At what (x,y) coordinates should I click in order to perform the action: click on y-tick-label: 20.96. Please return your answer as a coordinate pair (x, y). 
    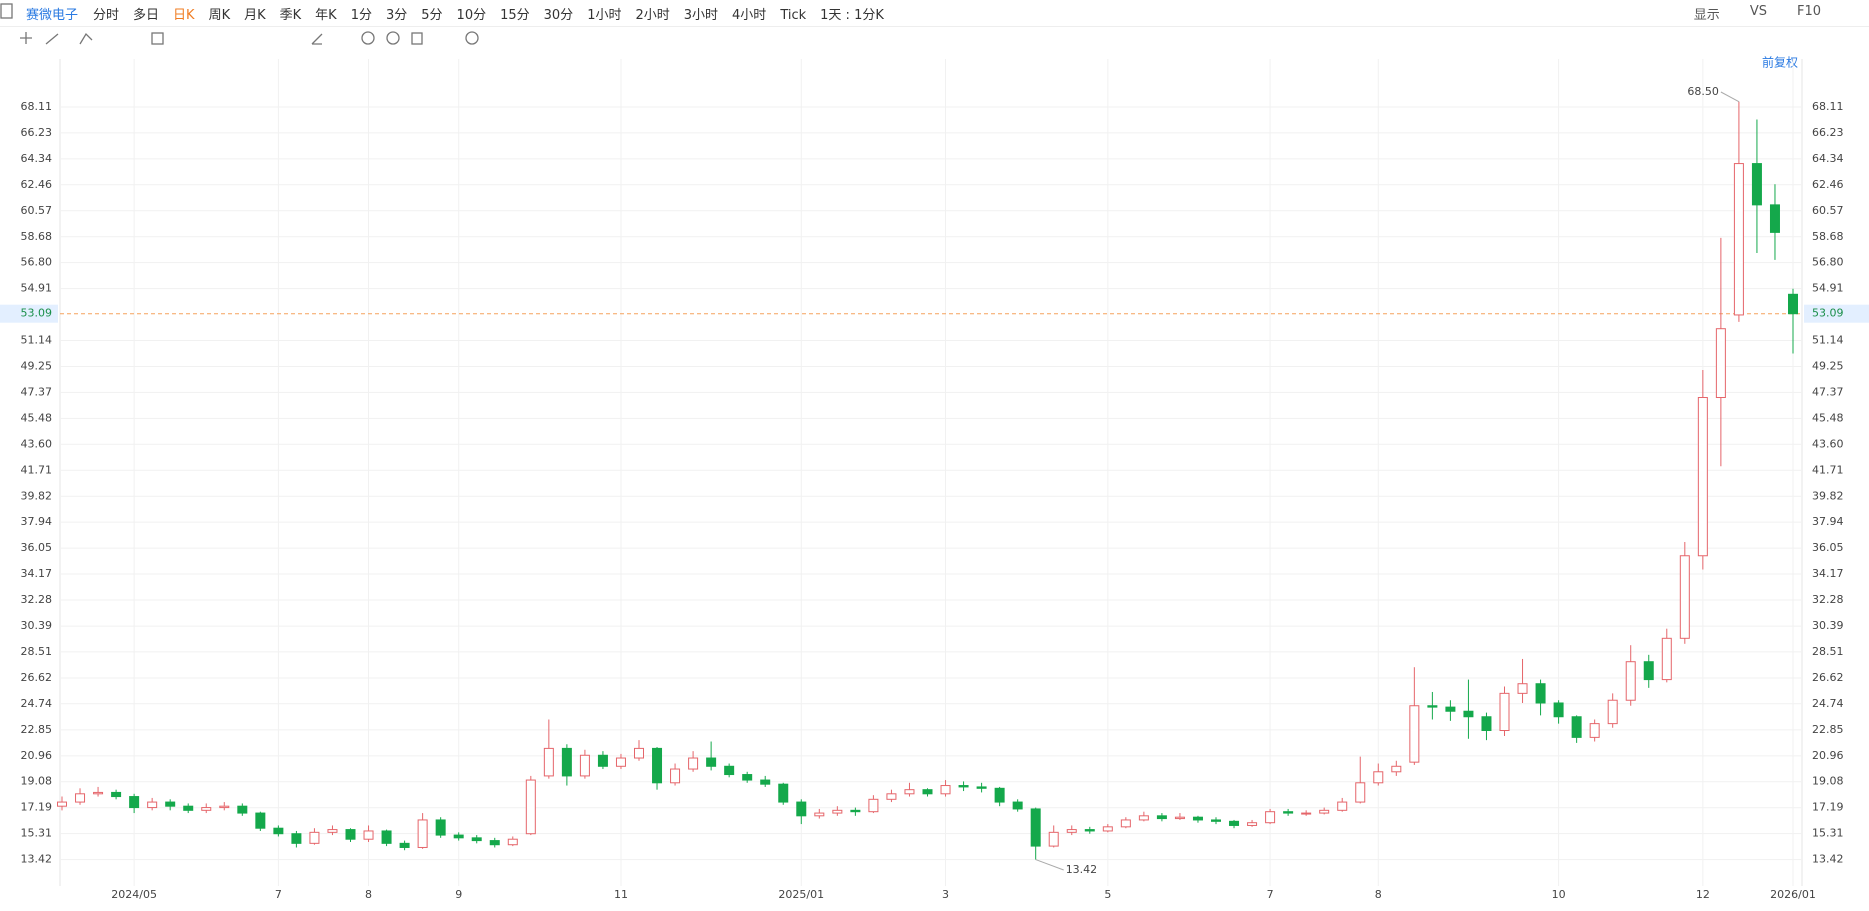
    Looking at the image, I should click on (37, 755).